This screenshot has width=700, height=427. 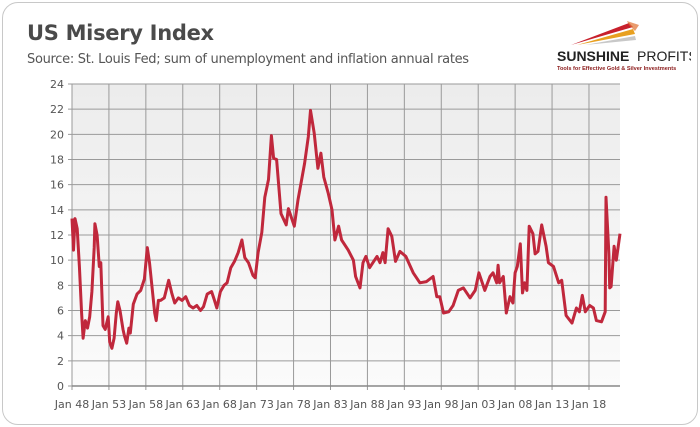 What do you see at coordinates (255, 404) in the screenshot?
I see `x-tick-label: Jan 73` at bounding box center [255, 404].